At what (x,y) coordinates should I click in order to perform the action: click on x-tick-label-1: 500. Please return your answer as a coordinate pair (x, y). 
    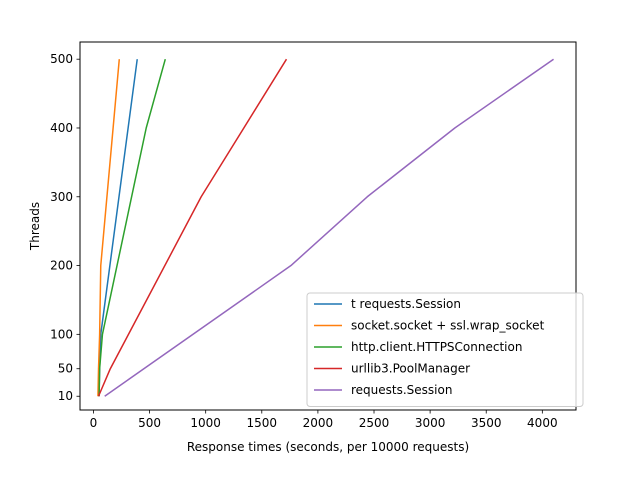
    Looking at the image, I should click on (149, 423).